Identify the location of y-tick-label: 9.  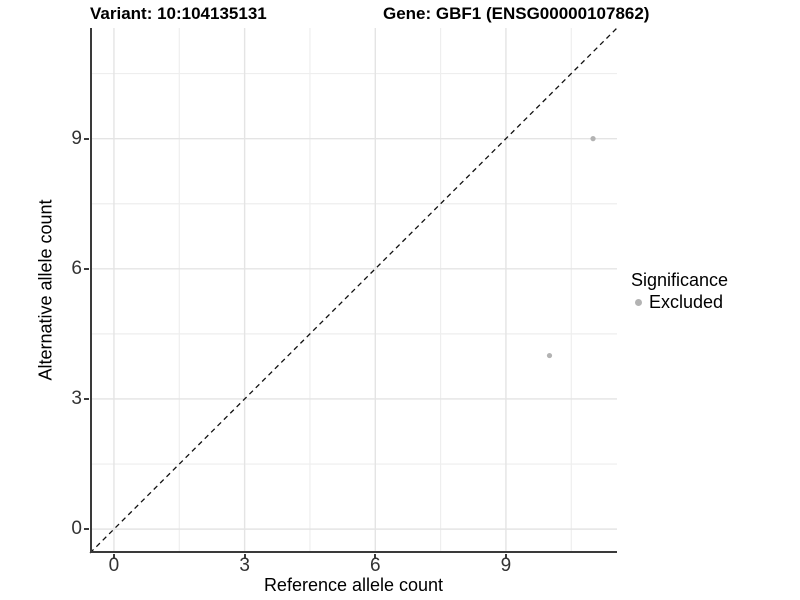
(76, 138).